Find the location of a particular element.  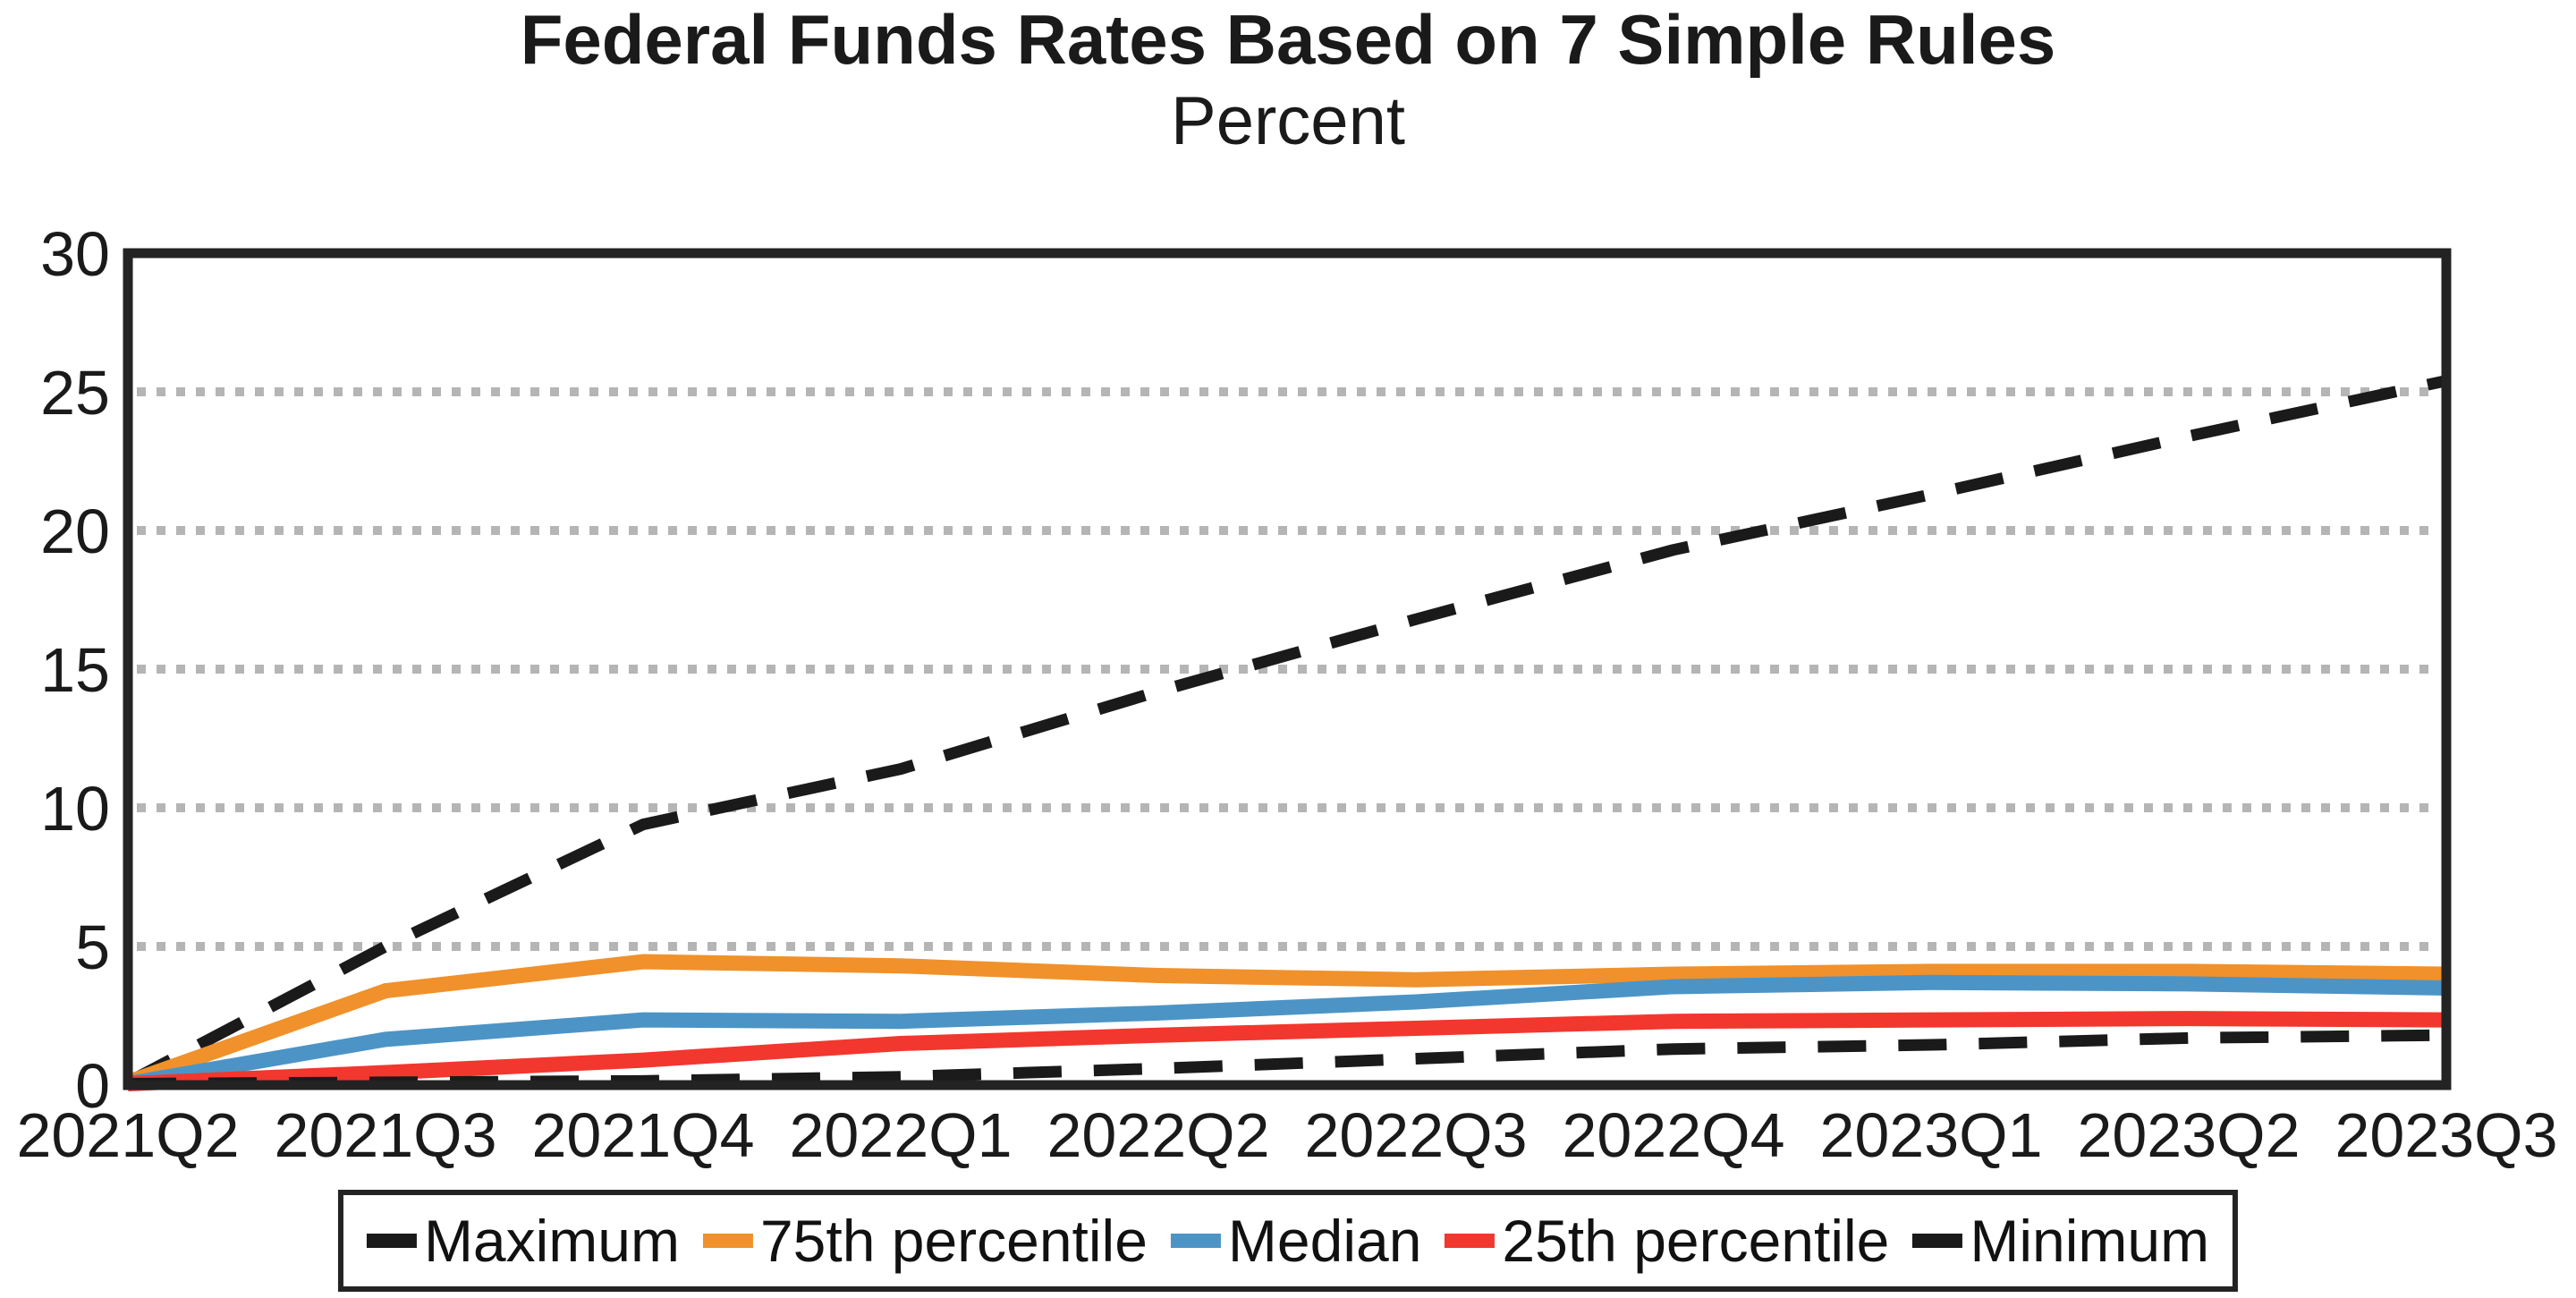

legend-swatch-maximum is located at coordinates (391, 1241).